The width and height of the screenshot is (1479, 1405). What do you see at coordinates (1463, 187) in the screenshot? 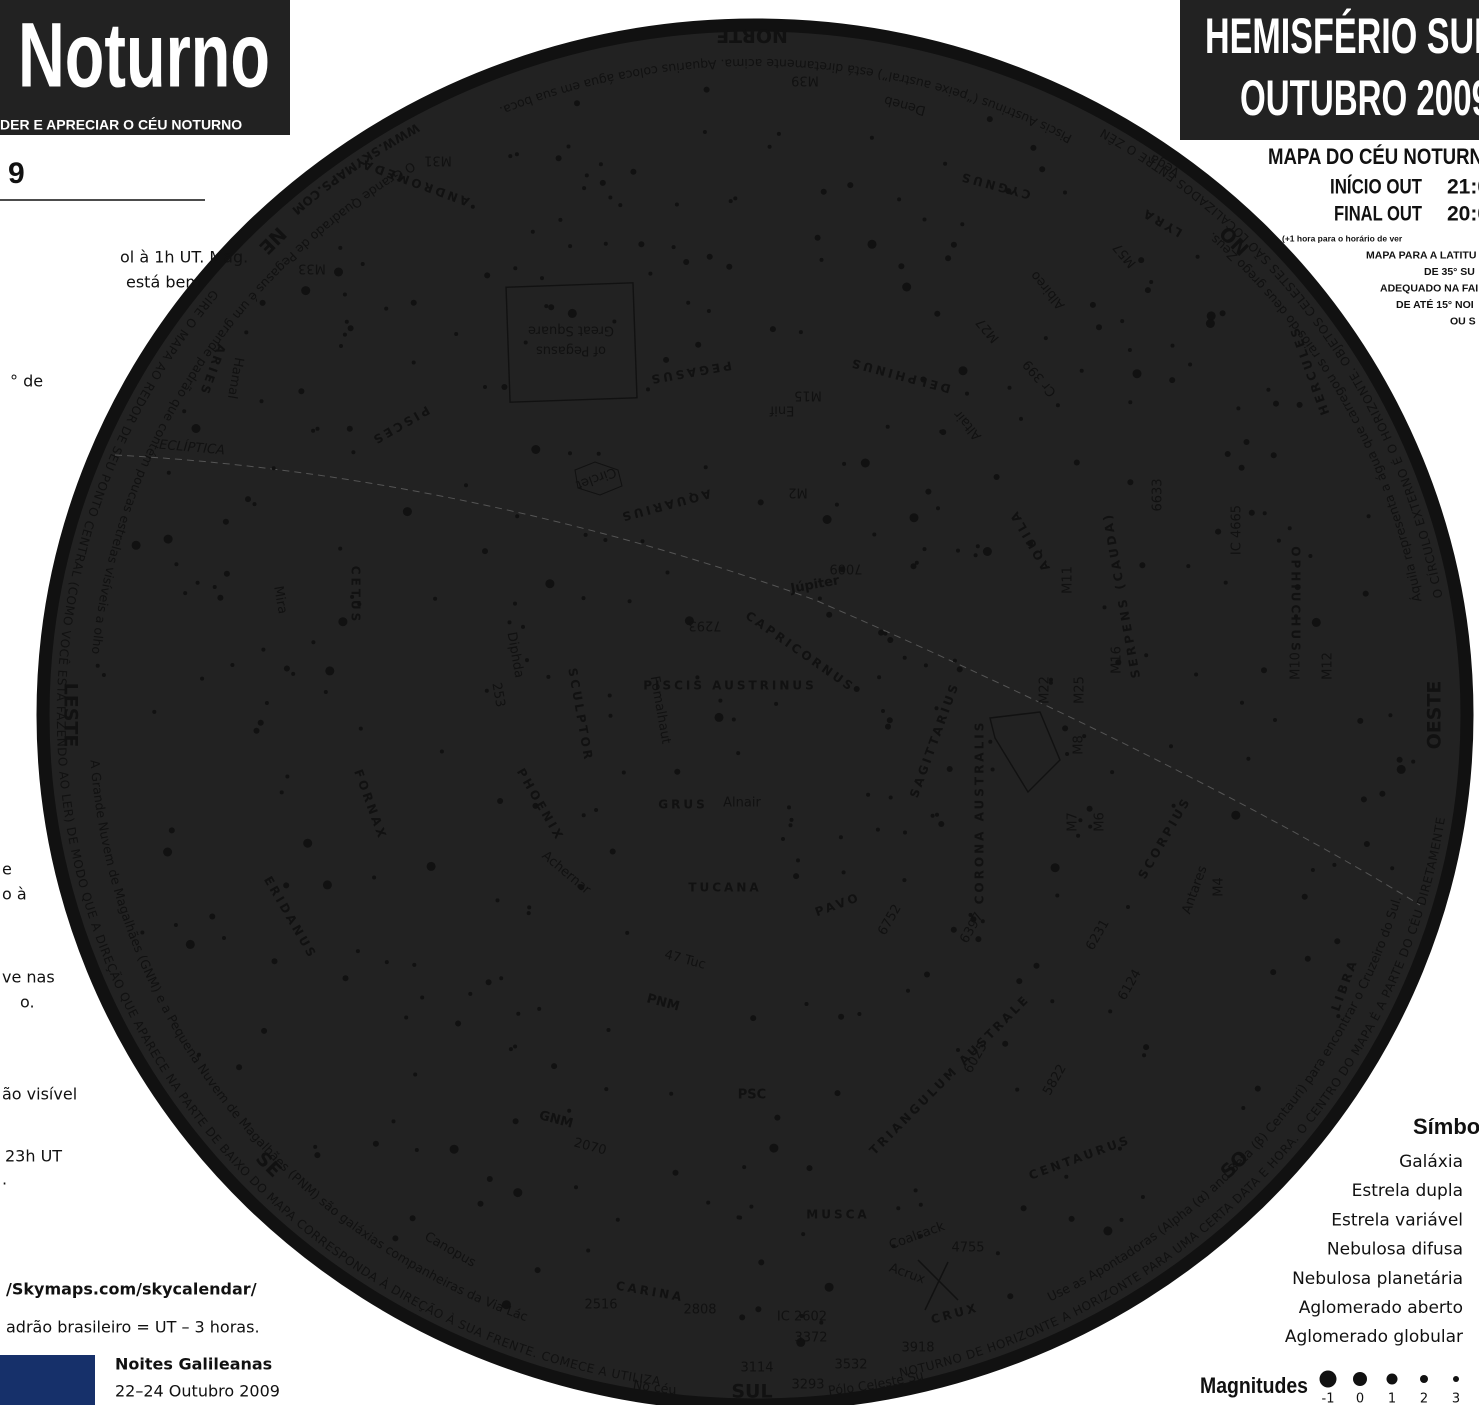
I see `time-value: 21:0` at bounding box center [1463, 187].